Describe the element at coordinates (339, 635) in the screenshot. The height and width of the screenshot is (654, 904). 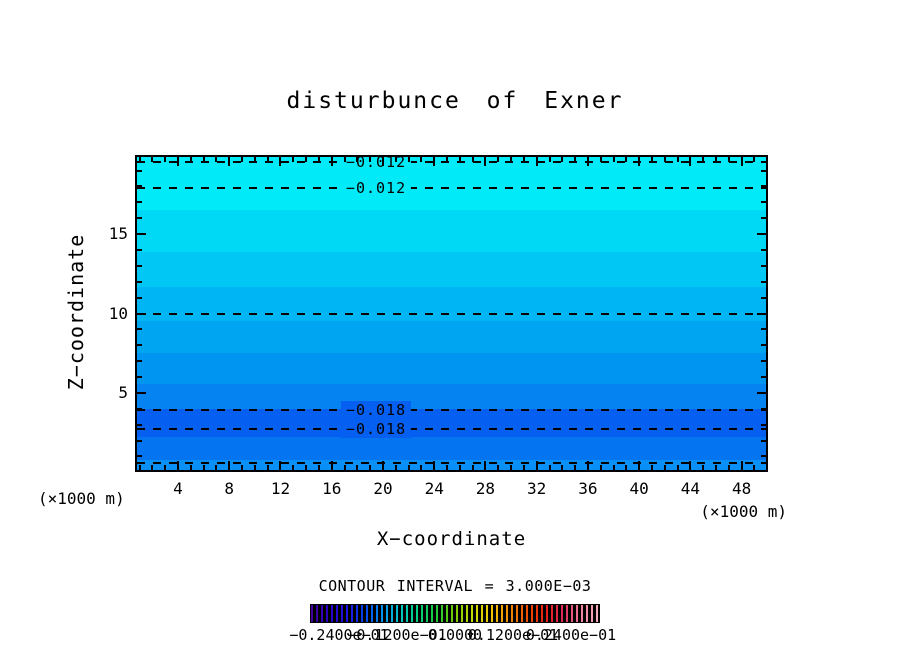
I see `colorbar-tick-label: −0.2400e−01` at that location.